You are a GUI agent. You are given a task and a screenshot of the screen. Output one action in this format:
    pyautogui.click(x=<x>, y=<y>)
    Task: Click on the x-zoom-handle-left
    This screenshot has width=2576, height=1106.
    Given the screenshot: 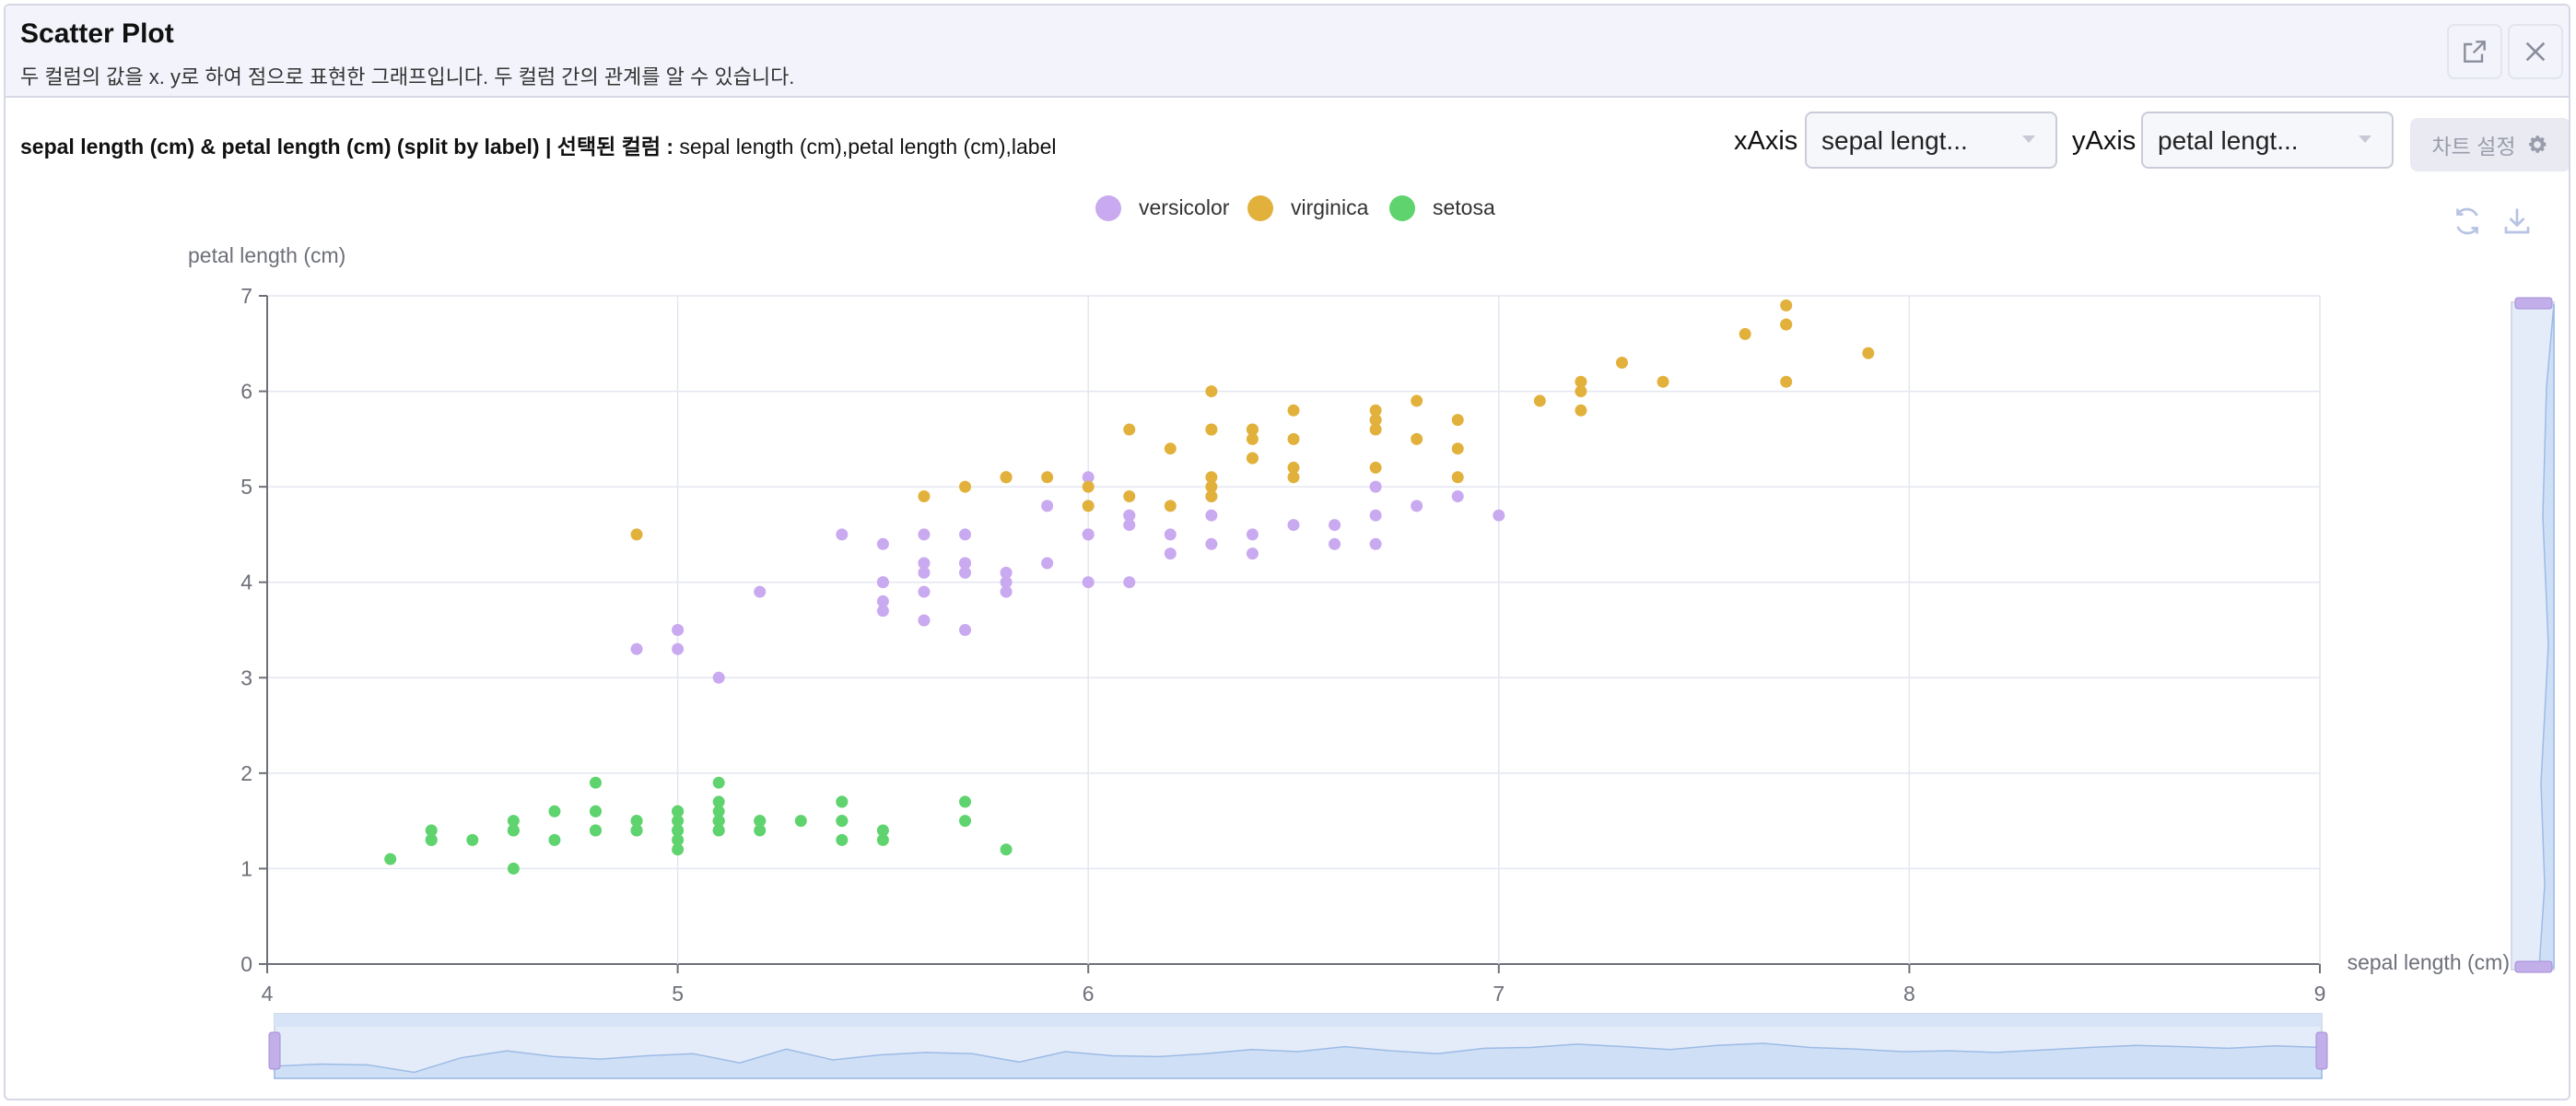 What is the action you would take?
    pyautogui.click(x=274, y=1050)
    